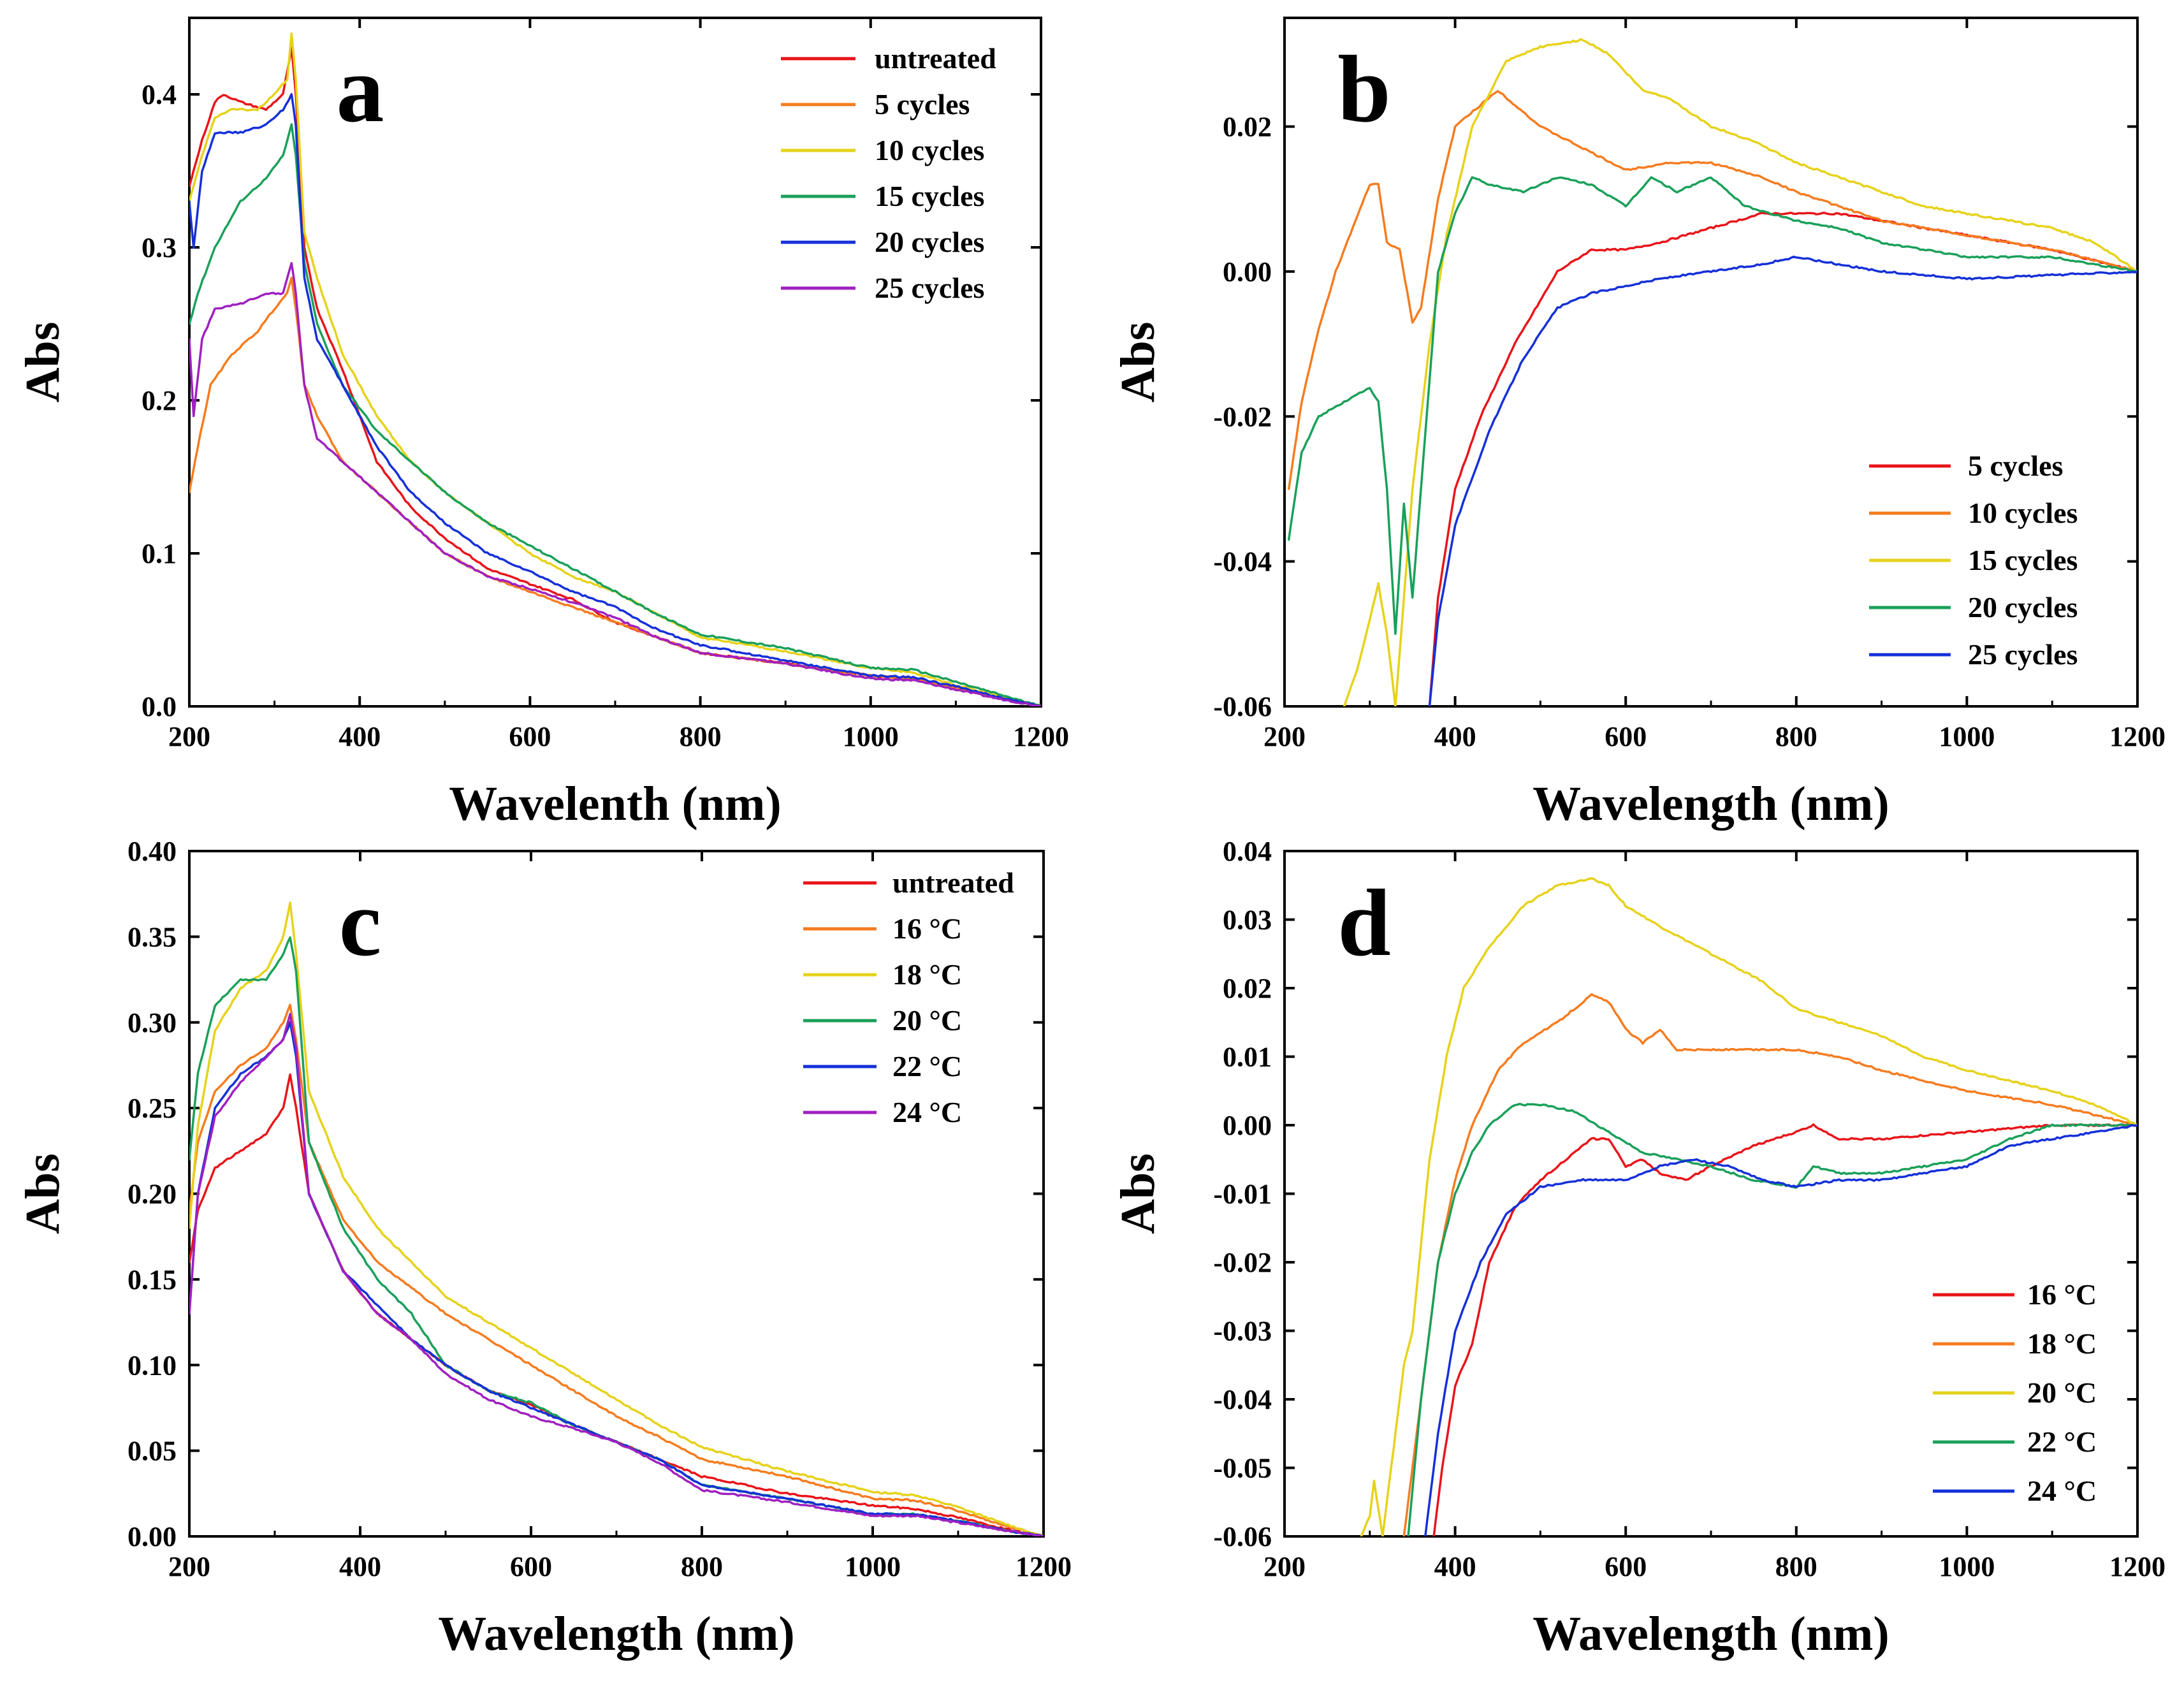  I want to click on series-line-18-c, so click(1769, 1264).